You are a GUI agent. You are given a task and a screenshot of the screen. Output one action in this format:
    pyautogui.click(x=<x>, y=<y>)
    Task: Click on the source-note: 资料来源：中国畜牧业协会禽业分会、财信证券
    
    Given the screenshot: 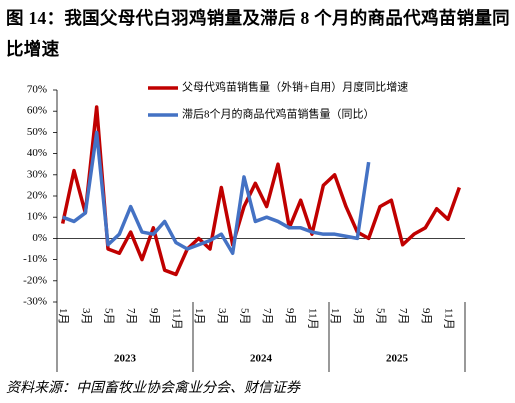 What is the action you would take?
    pyautogui.click(x=153, y=388)
    